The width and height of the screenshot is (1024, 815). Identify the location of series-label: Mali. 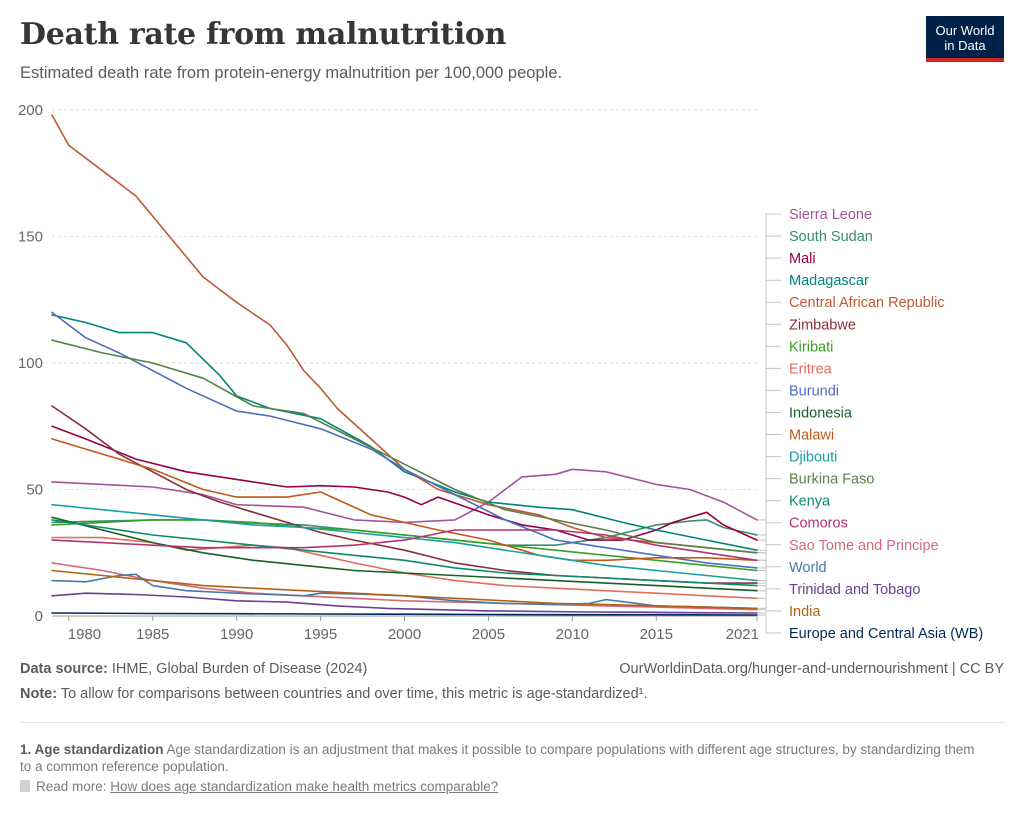
(802, 259).